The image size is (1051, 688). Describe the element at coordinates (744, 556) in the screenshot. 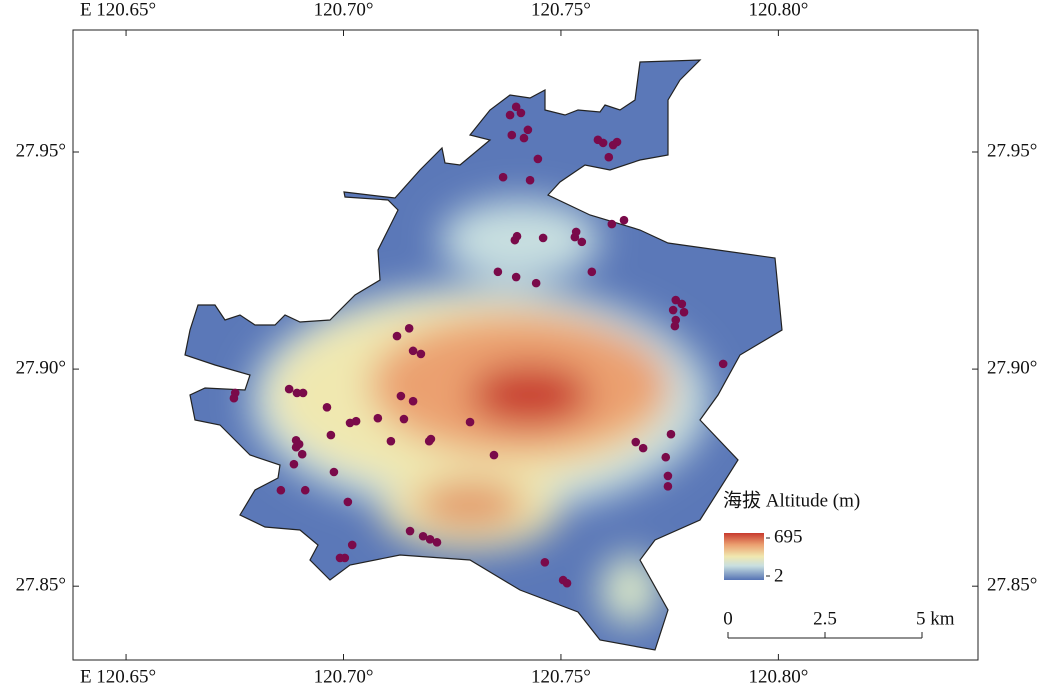

I see `legend-bar` at that location.